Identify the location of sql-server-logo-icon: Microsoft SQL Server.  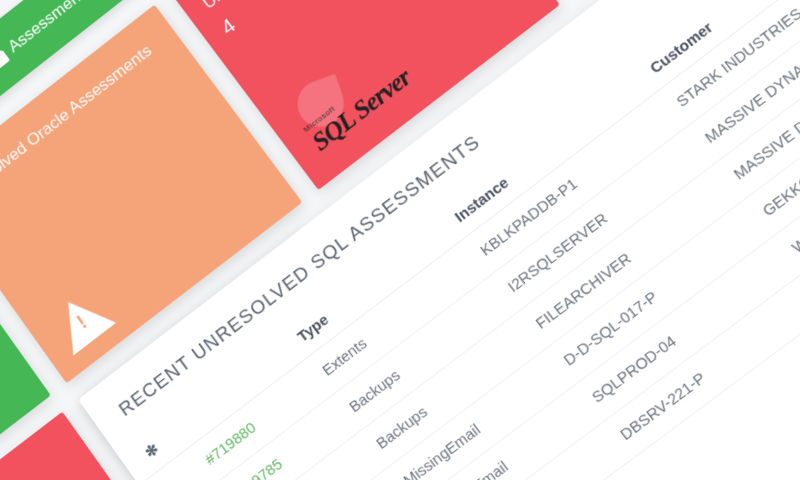
(355, 100).